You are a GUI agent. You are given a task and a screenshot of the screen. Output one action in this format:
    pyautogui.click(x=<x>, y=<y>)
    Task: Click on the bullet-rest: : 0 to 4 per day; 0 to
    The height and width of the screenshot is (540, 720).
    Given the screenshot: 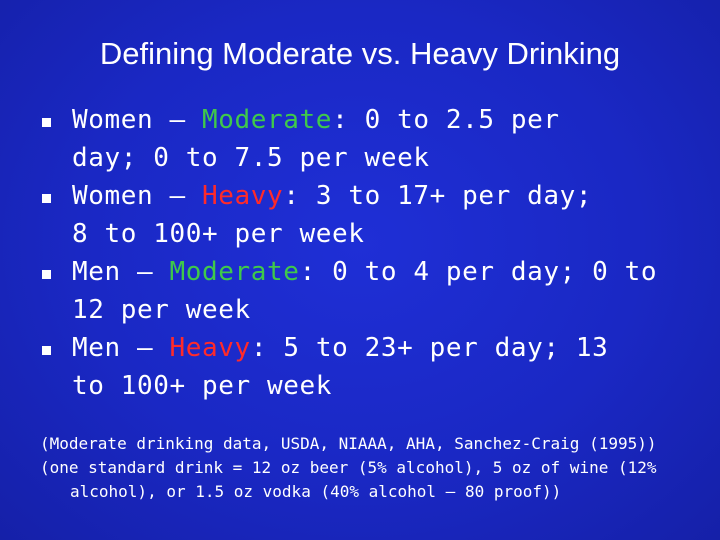 What is the action you would take?
    pyautogui.click(x=478, y=272)
    